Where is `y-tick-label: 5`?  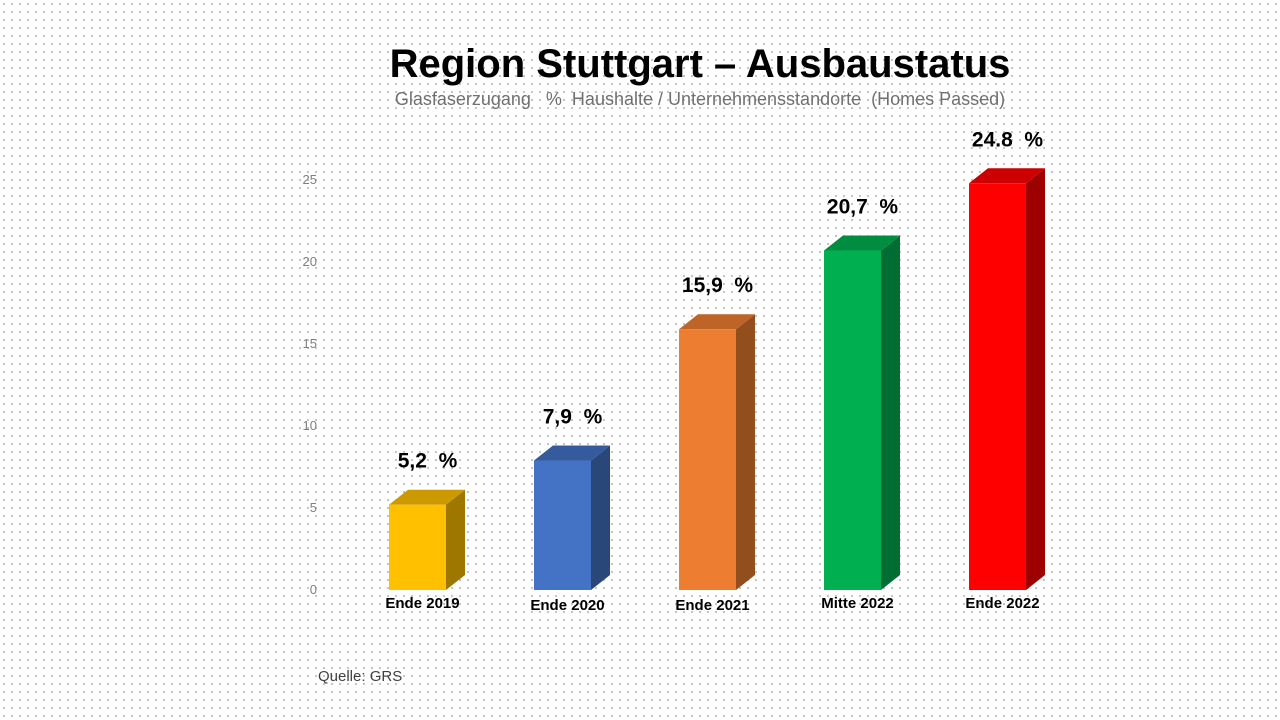
y-tick-label: 5 is located at coordinates (313, 507).